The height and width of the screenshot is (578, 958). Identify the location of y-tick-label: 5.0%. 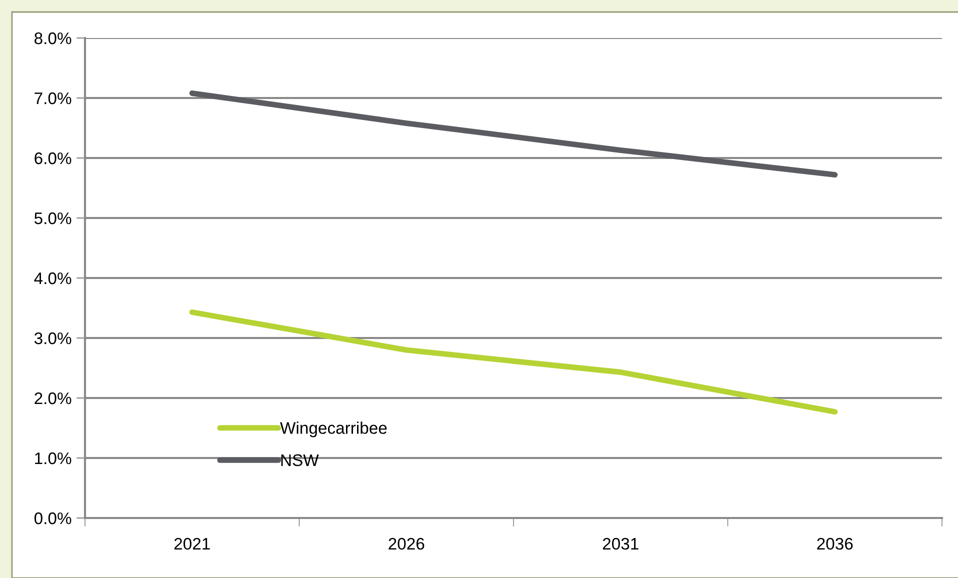
(53, 218).